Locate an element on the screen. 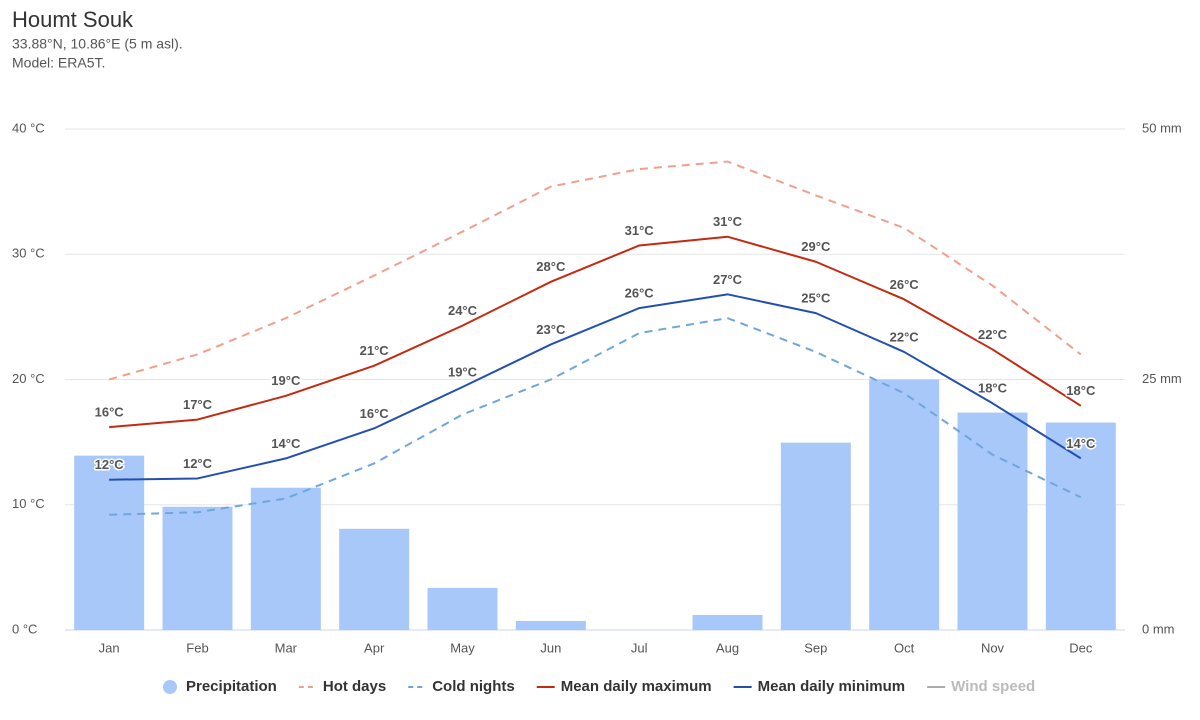 This screenshot has width=1200, height=720. x-tick-label: Nov is located at coordinates (993, 647).